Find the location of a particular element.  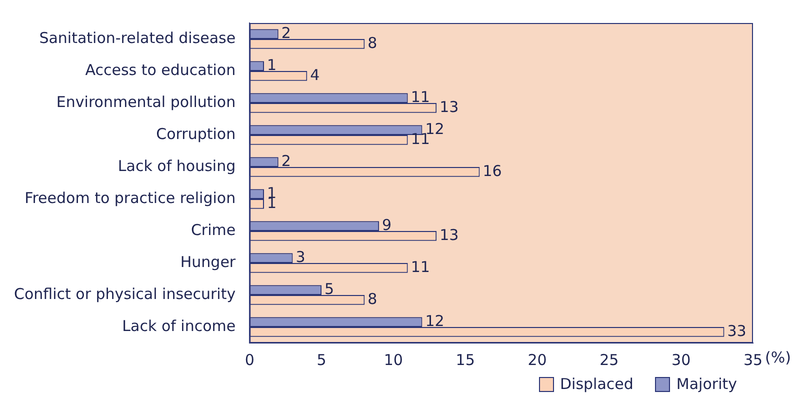

y-tick-label: Hunger is located at coordinates (208, 261).